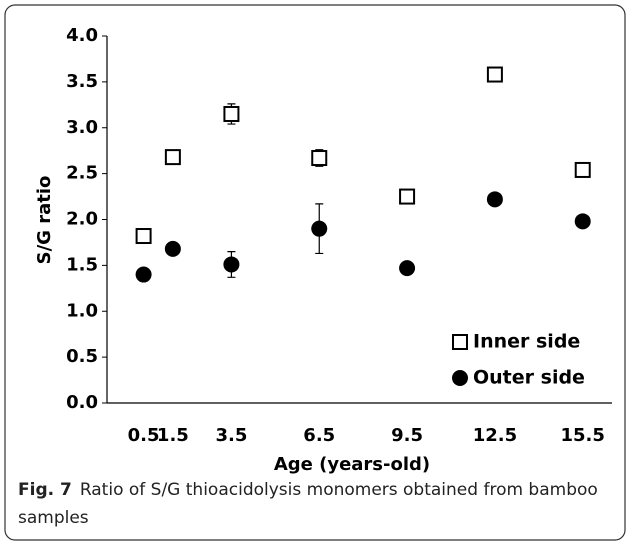  Describe the element at coordinates (82, 402) in the screenshot. I see `y-tick-label: 0.0` at that location.